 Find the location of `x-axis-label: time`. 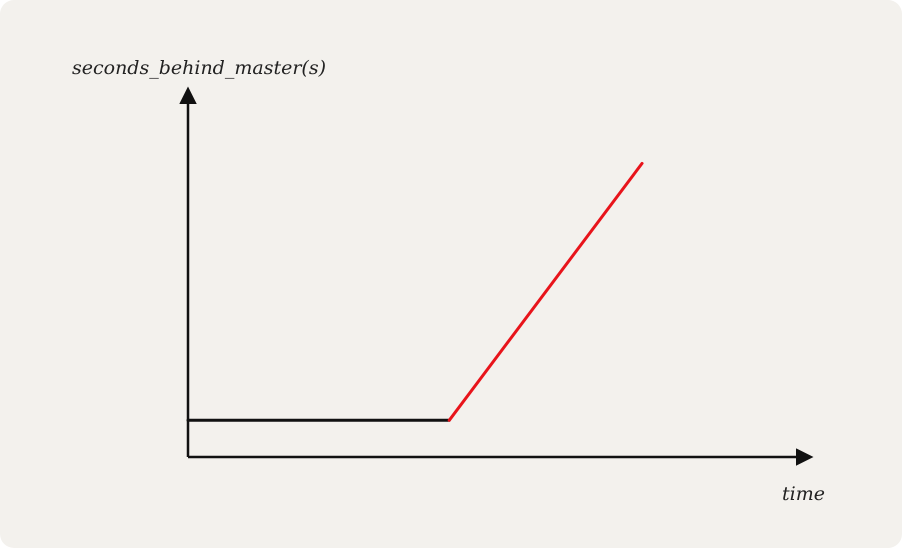

x-axis-label: time is located at coordinates (803, 494).